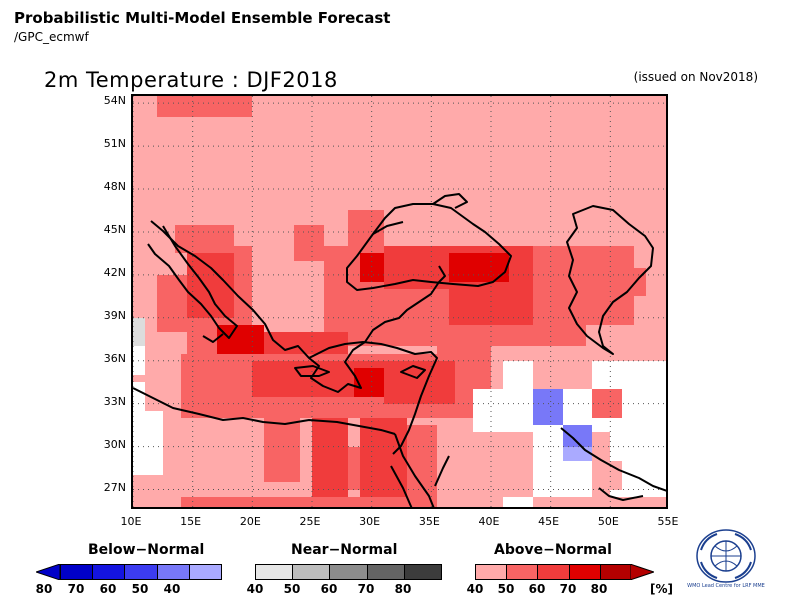 Image resolution: width=800 pixels, height=600 pixels. I want to click on lat-tick-label: 27N, so click(114, 487).